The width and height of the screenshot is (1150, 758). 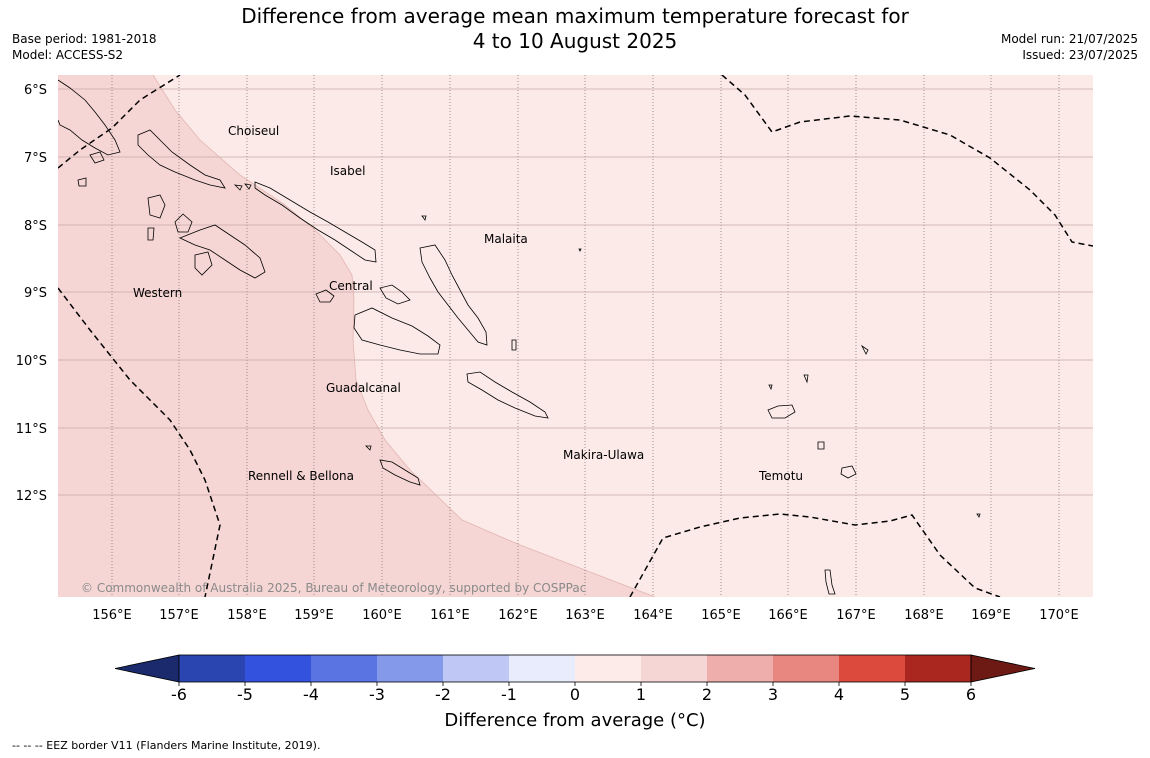 What do you see at coordinates (848, 472) in the screenshot?
I see `vanikoro-coast` at bounding box center [848, 472].